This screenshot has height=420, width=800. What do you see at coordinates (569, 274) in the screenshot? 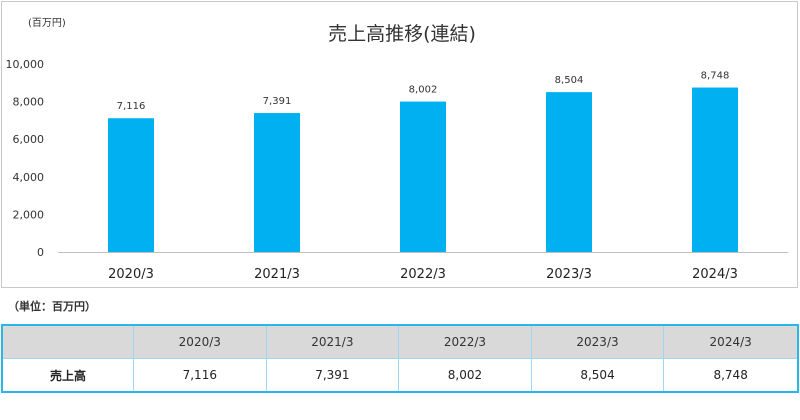
I see `x-tick-label: 2023/3` at bounding box center [569, 274].